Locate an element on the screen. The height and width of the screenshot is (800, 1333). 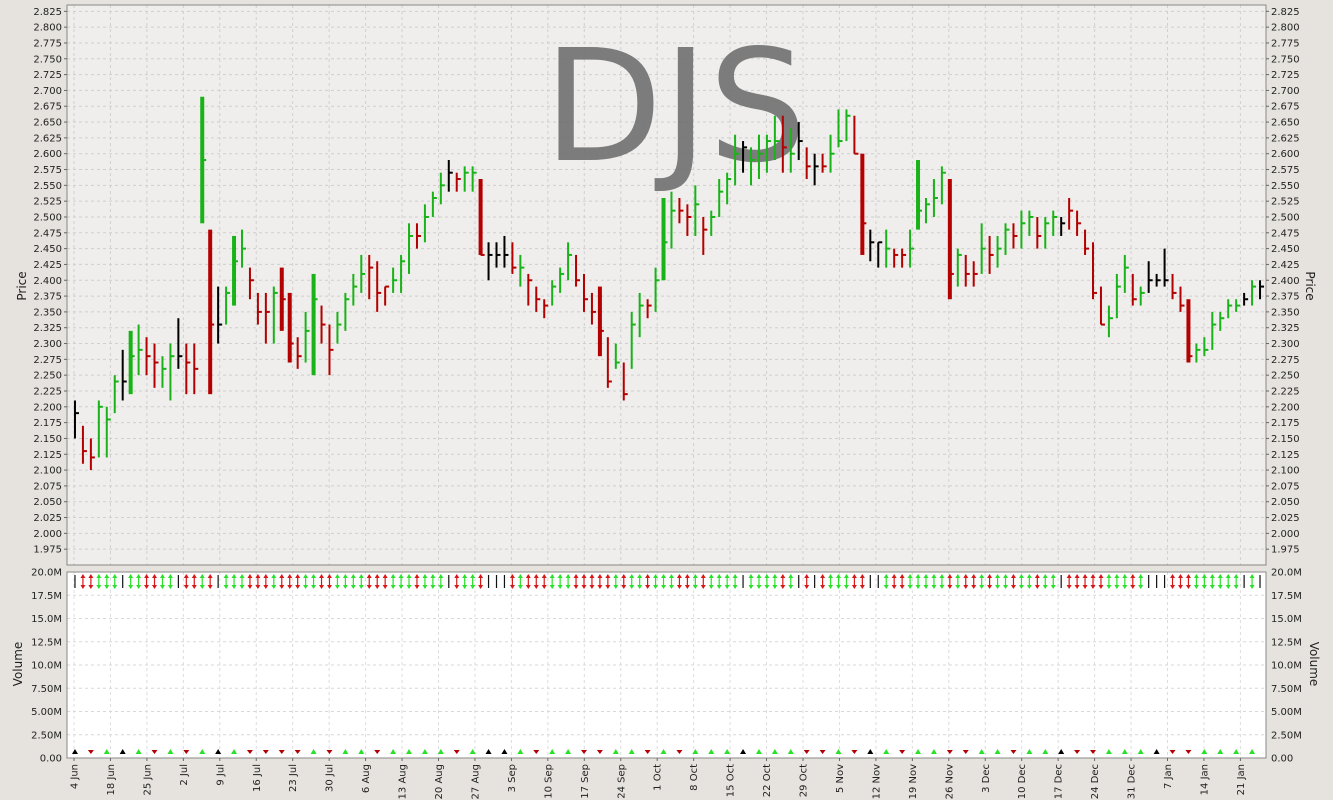
date-tick-label: 22 Oct is located at coordinates (767, 780).